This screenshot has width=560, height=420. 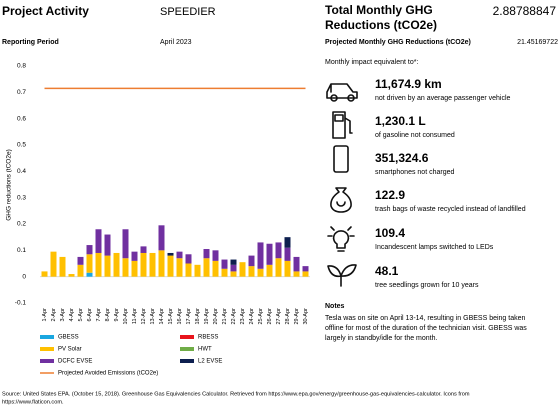 I want to click on equivalent-label: Incandescent lamps switched to LEDs, so click(x=434, y=247).